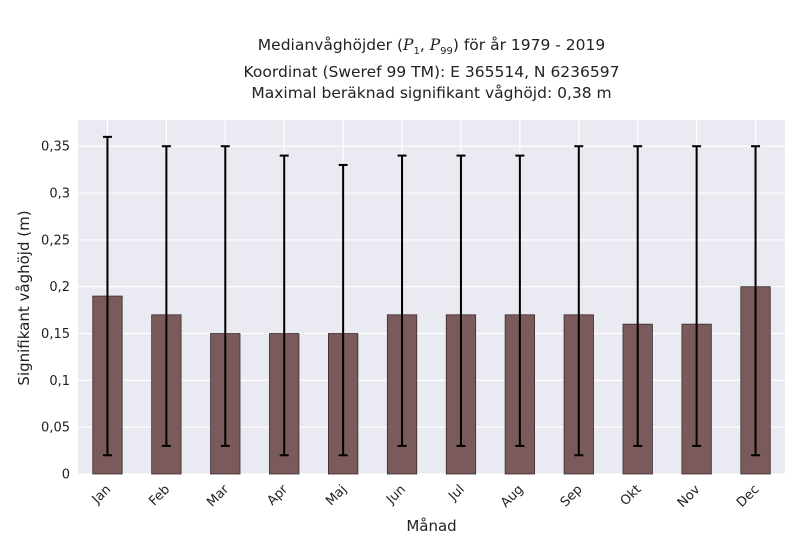 Image resolution: width=800 pixels, height=550 pixels. I want to click on y-tick-label: 0,2, so click(59, 287).